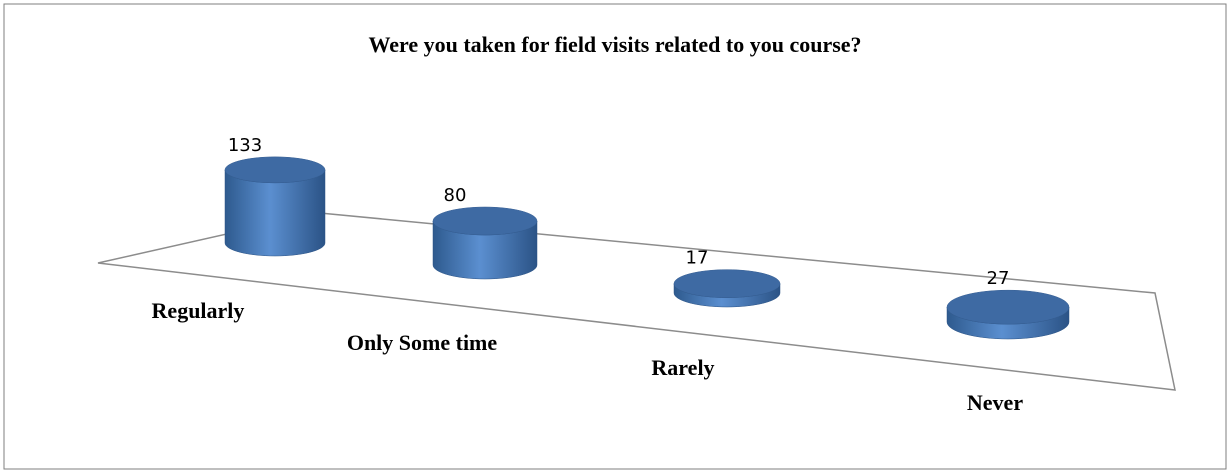  What do you see at coordinates (998, 278) in the screenshot?
I see `value-label: 27` at bounding box center [998, 278].